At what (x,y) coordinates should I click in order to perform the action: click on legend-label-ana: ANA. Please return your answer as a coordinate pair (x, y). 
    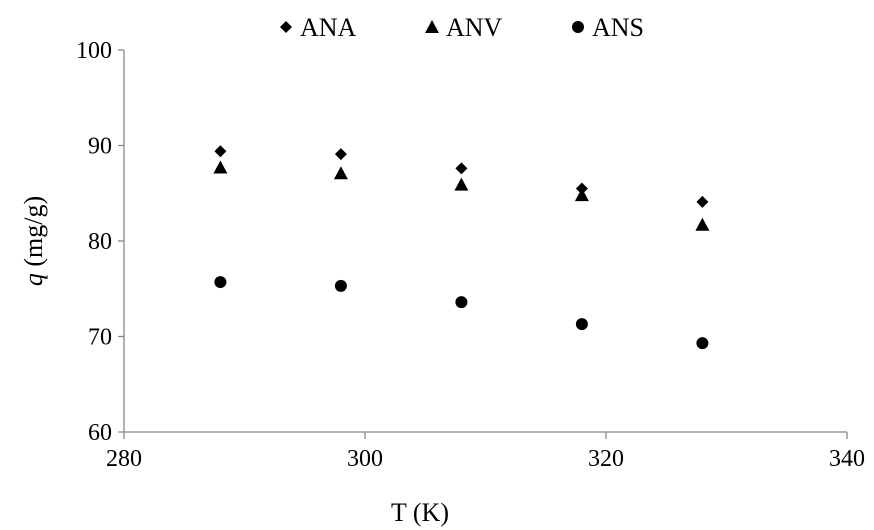
    Looking at the image, I should click on (328, 27).